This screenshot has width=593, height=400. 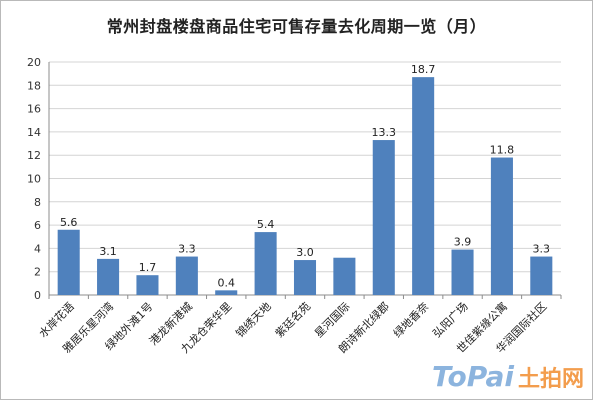 What do you see at coordinates (34, 179) in the screenshot?
I see `y-tick-label: 10` at bounding box center [34, 179].